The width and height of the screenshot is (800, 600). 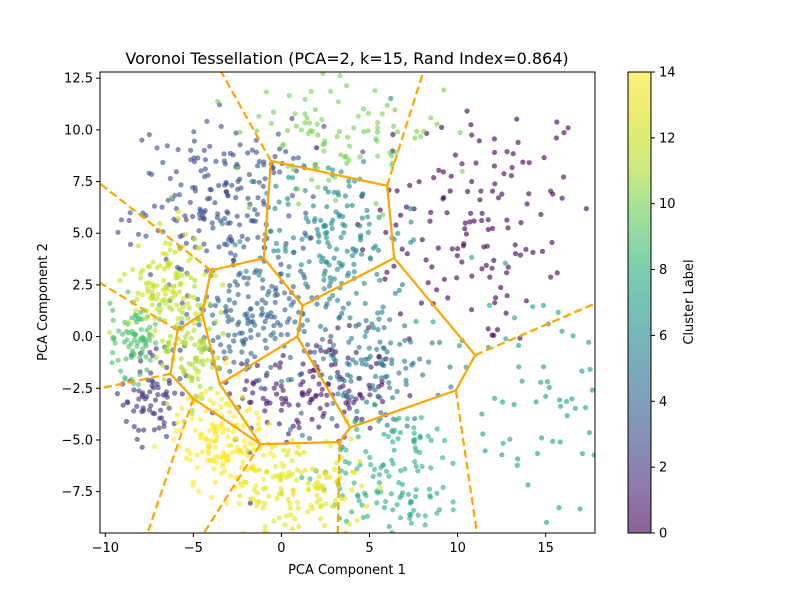 I want to click on y-tick-label: −2.5, so click(x=77, y=389).